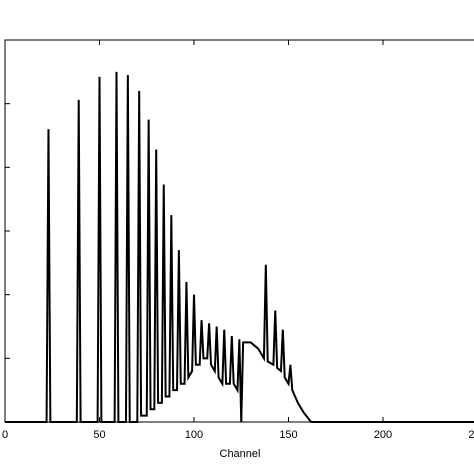  What do you see at coordinates (240, 454) in the screenshot?
I see `x-axis-label: Channel` at bounding box center [240, 454].